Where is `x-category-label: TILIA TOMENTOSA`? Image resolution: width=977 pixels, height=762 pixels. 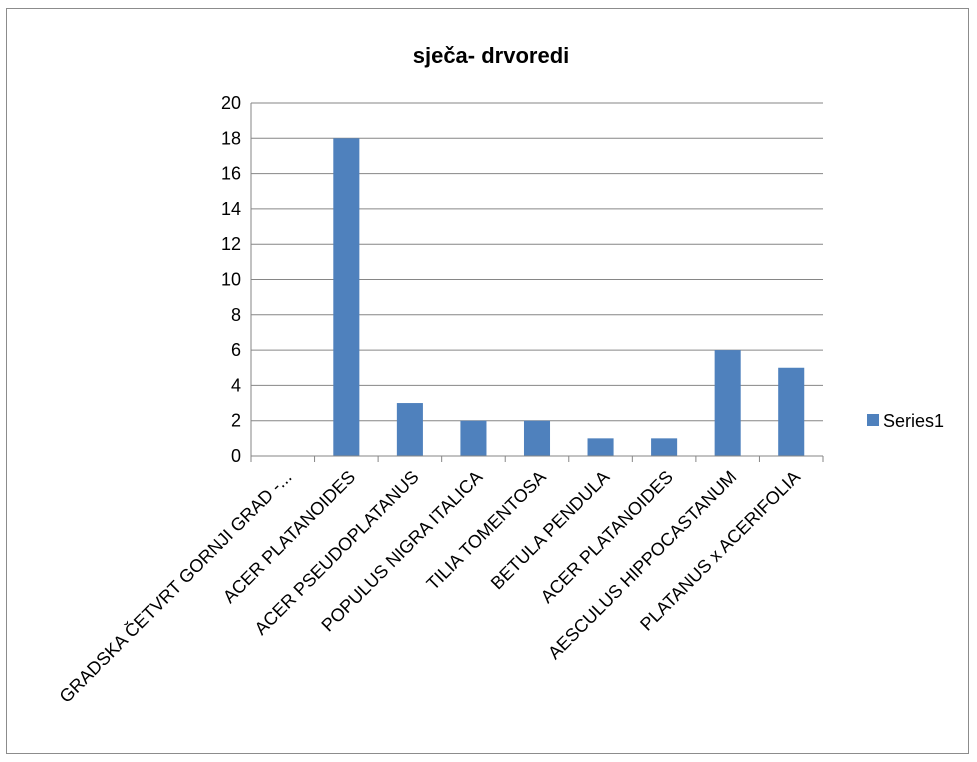
x-category-label: TILIA TOMENTOSA is located at coordinates (486, 530).